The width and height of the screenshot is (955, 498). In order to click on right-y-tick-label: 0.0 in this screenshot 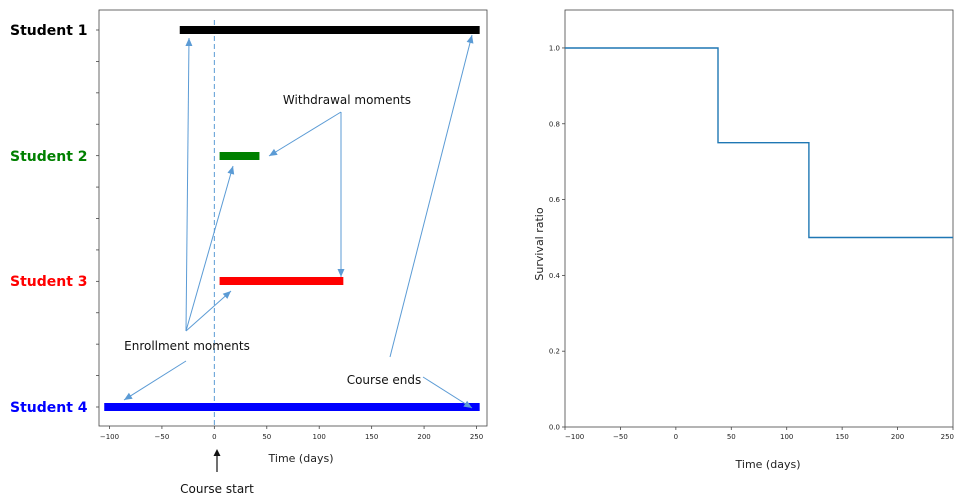, I will do `click(554, 428)`.